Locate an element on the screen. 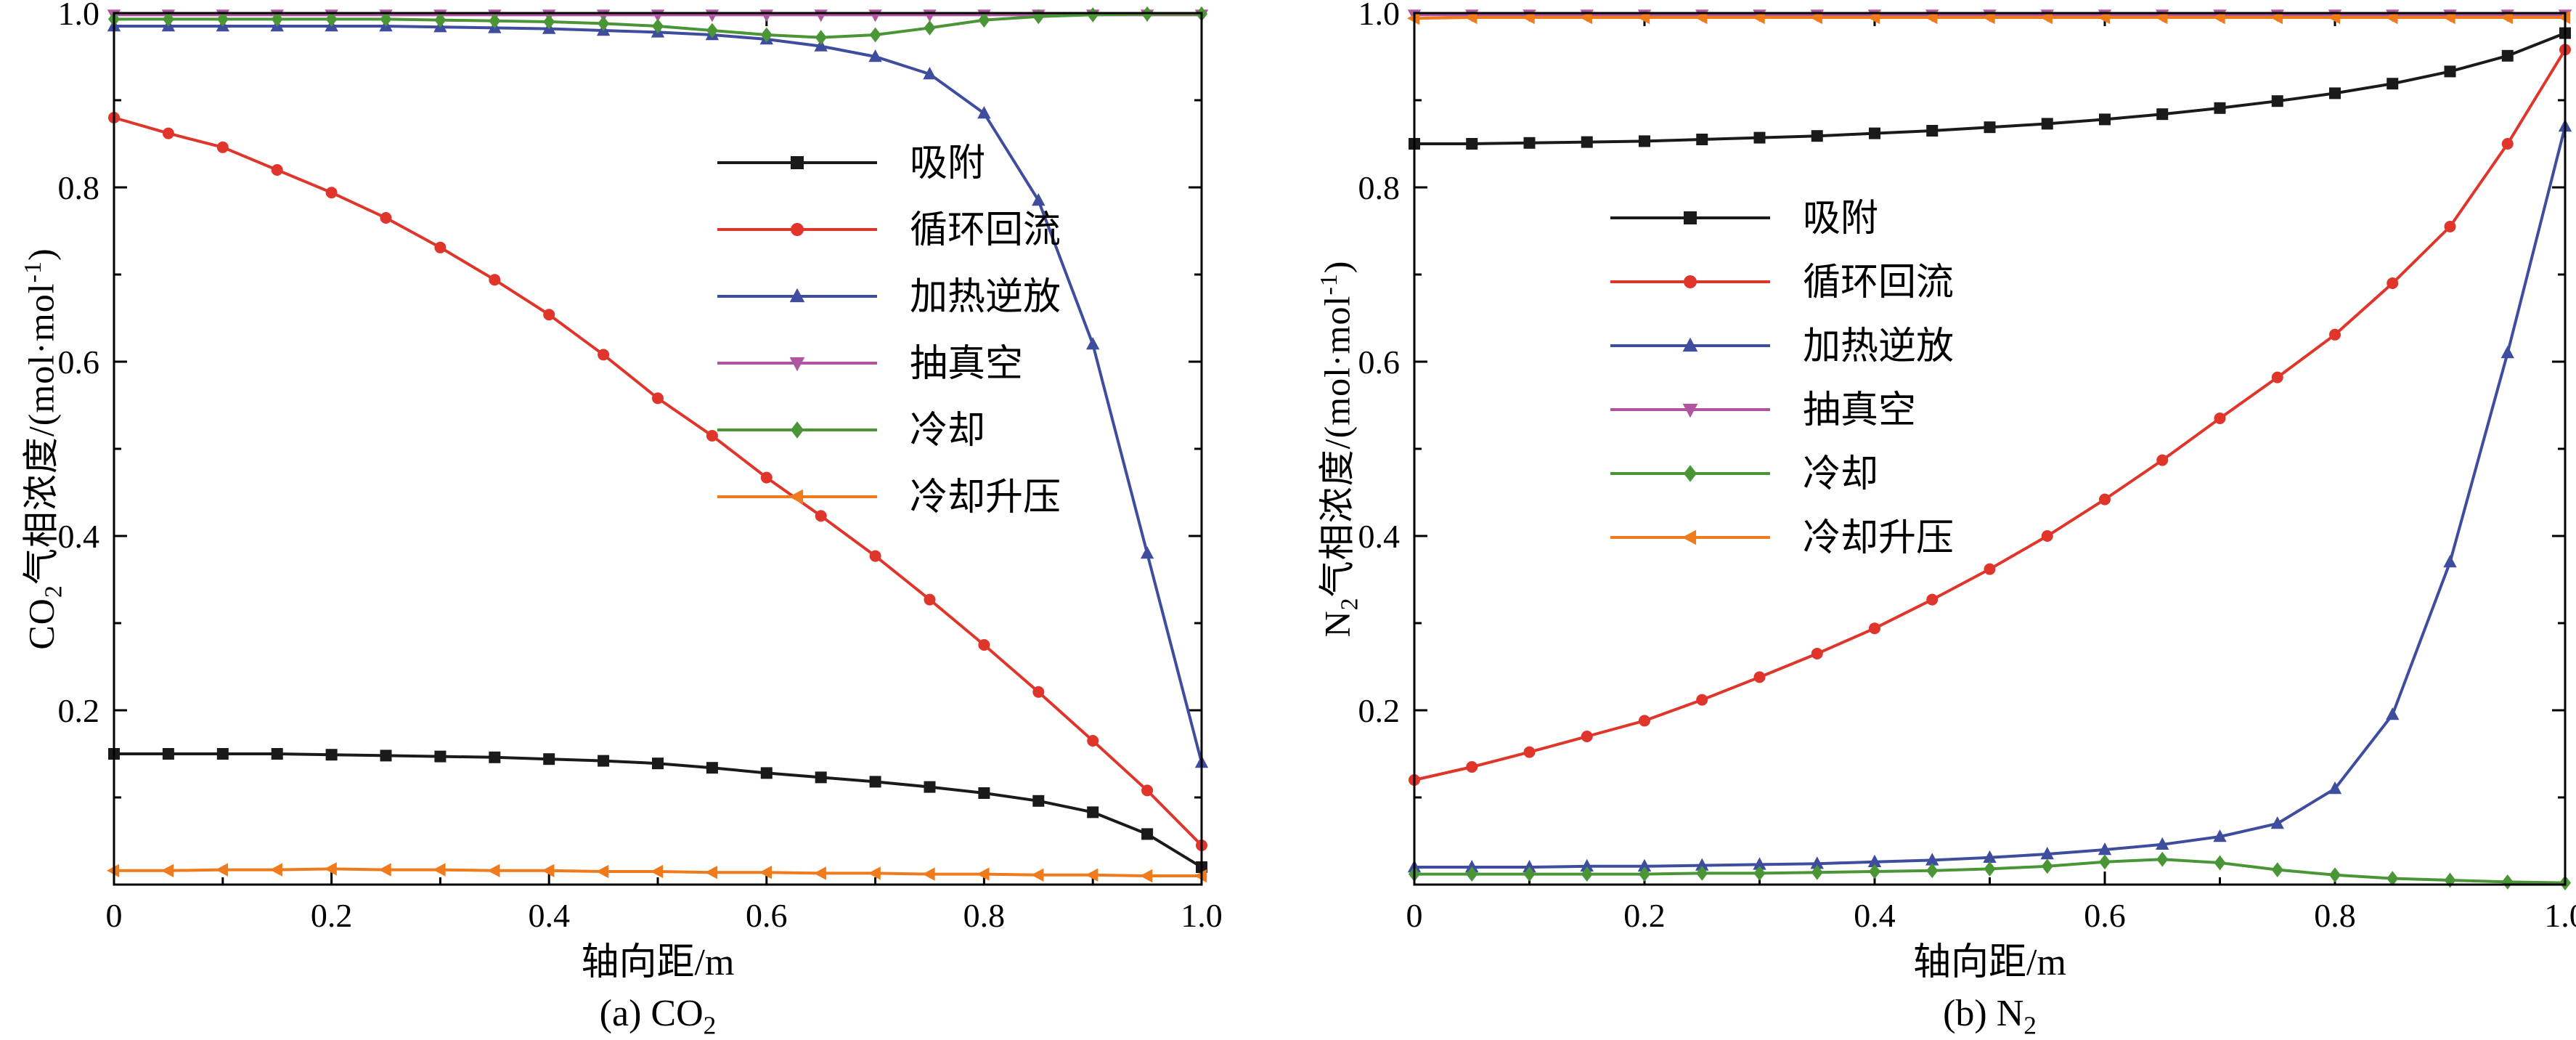  y-label-species: N is located at coordinates (1337, 624).